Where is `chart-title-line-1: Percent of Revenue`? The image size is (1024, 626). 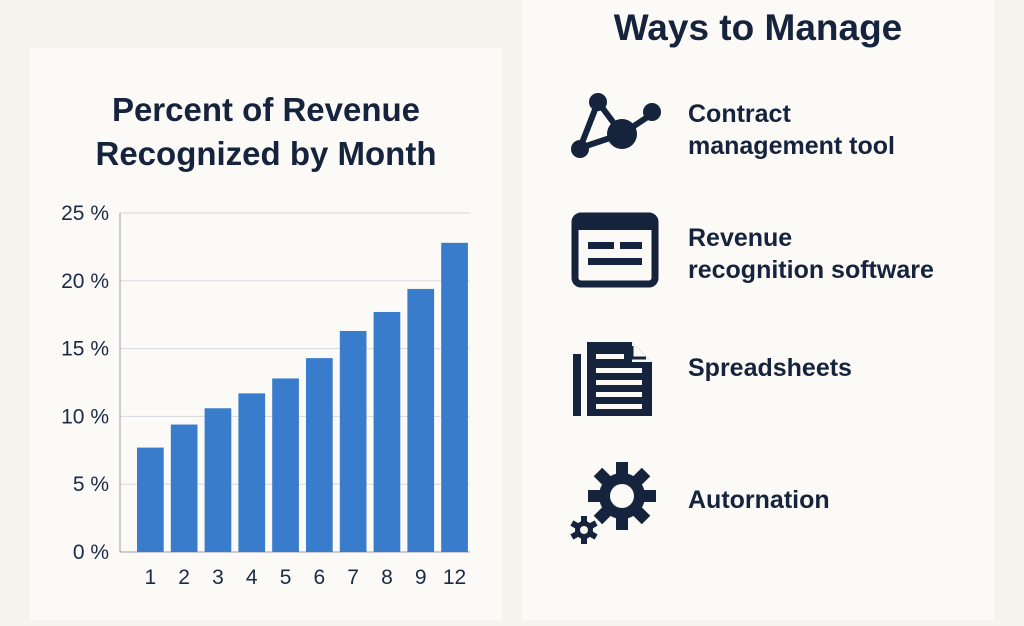 chart-title-line-1: Percent of Revenue is located at coordinates (266, 109).